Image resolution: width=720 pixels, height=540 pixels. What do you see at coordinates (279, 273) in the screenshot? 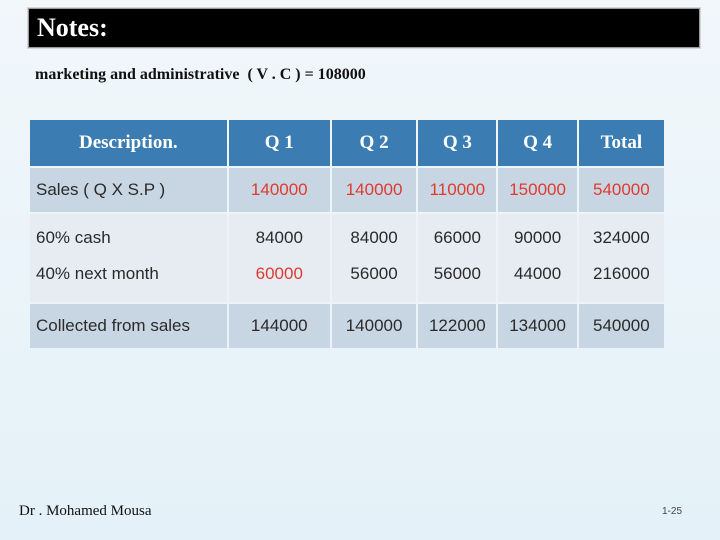
I see `next-month-q1: 60000` at bounding box center [279, 273].